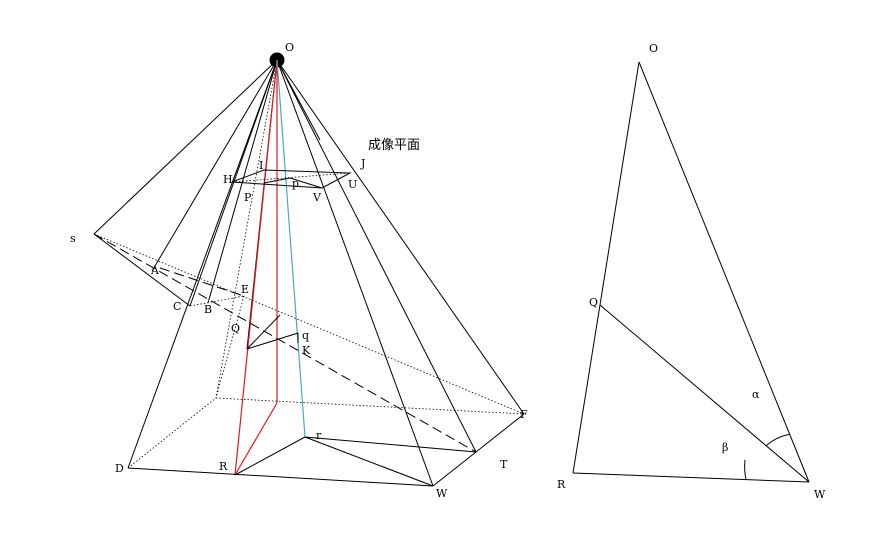 The width and height of the screenshot is (888, 551). I want to click on label-alpha: α, so click(756, 394).